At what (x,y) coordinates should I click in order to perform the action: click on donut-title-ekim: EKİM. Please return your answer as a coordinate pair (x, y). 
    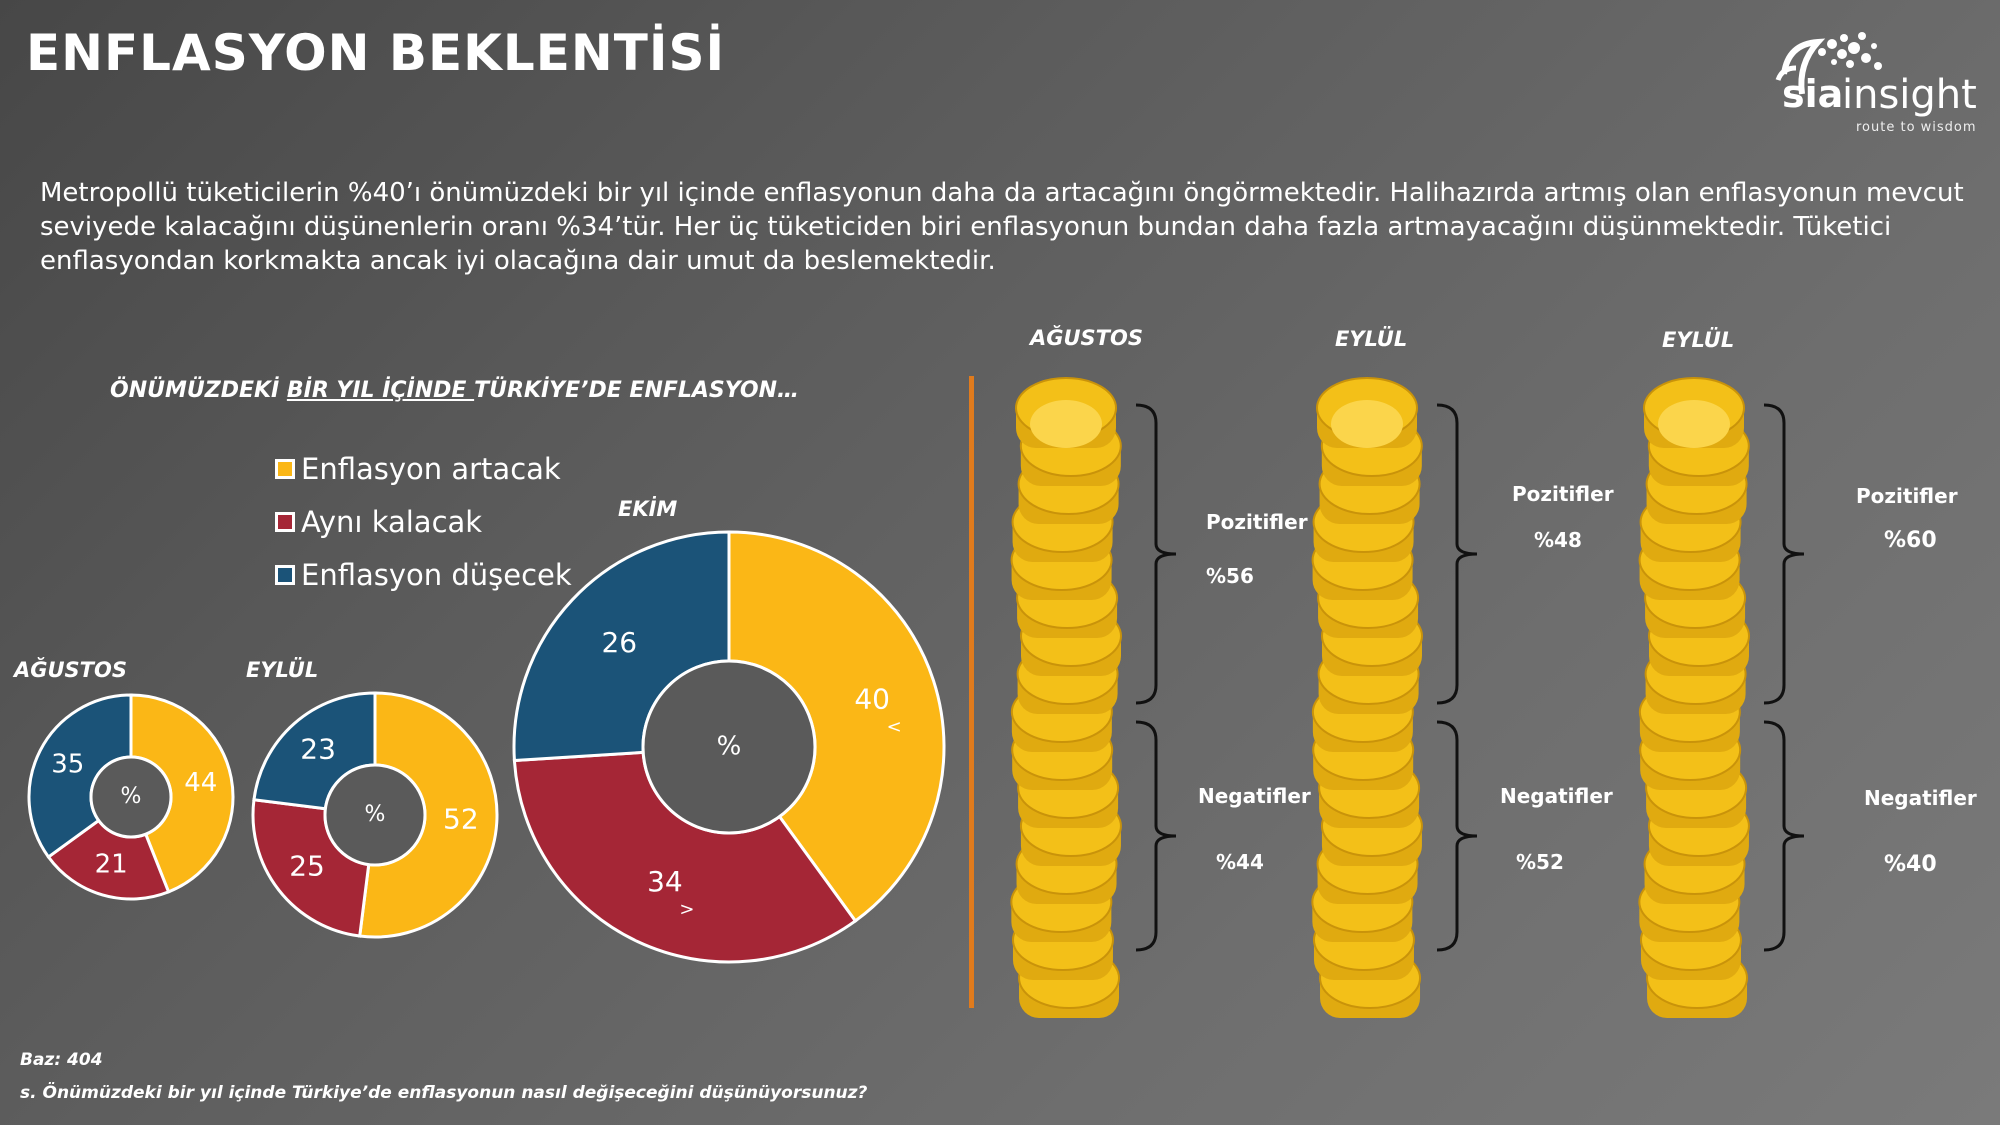
    Looking at the image, I should click on (648, 509).